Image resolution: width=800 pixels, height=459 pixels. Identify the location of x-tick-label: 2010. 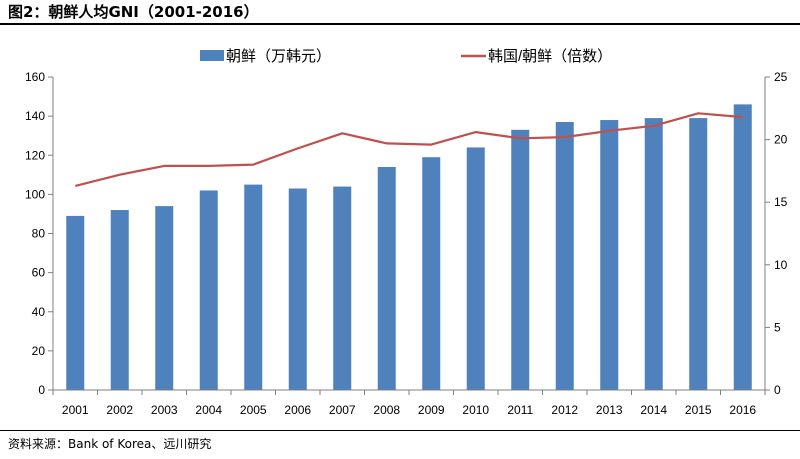
(475, 410).